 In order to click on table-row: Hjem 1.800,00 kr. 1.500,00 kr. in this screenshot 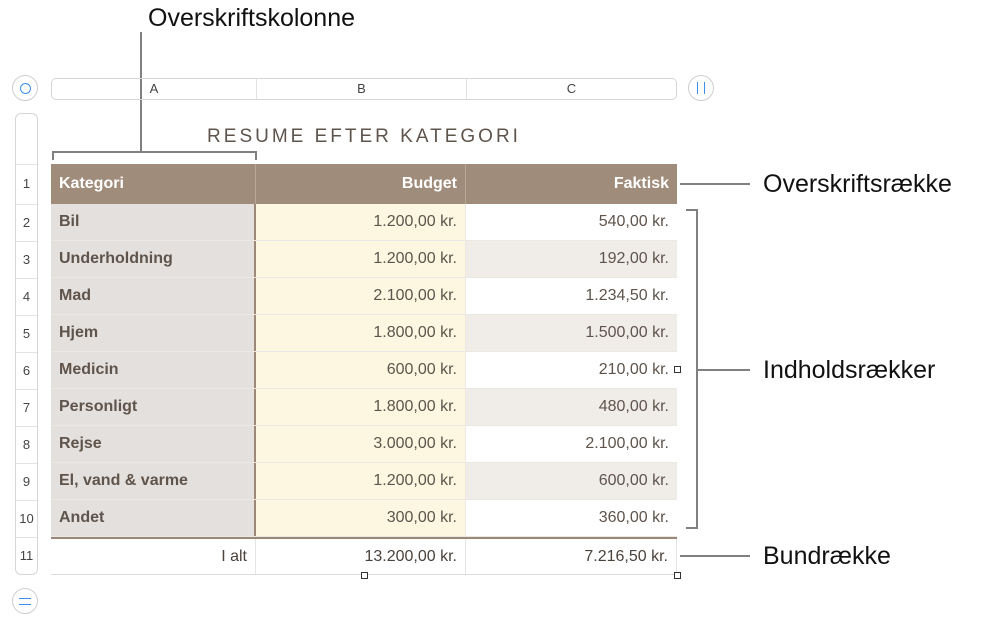, I will do `click(364, 333)`.